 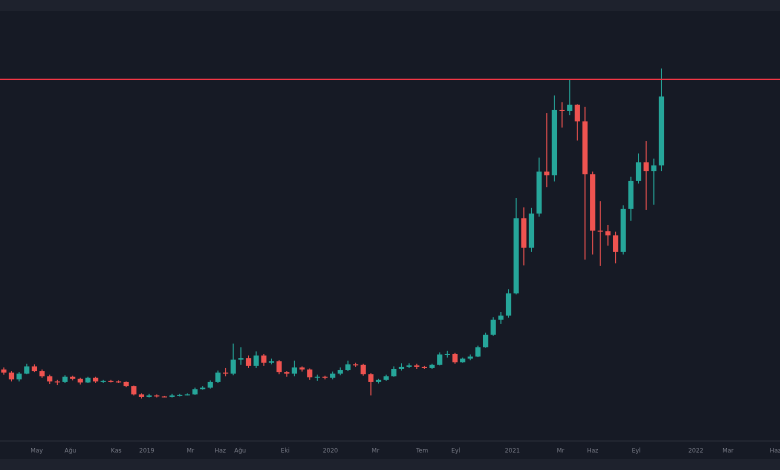 What do you see at coordinates (330, 451) in the screenshot?
I see `x-tick-label: 2020` at bounding box center [330, 451].